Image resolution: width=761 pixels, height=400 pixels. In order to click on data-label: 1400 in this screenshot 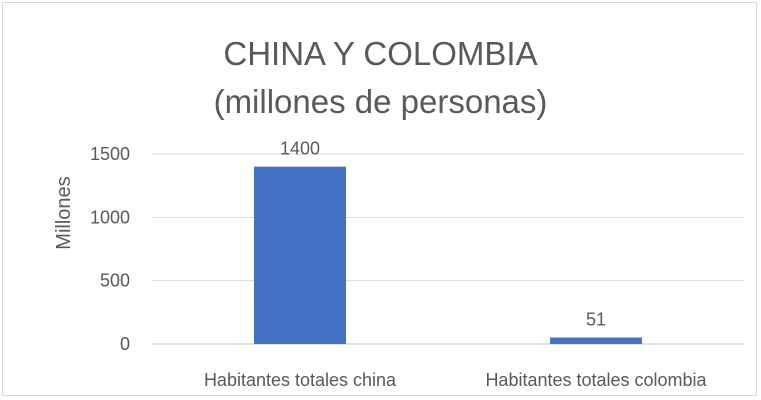, I will do `click(300, 149)`.